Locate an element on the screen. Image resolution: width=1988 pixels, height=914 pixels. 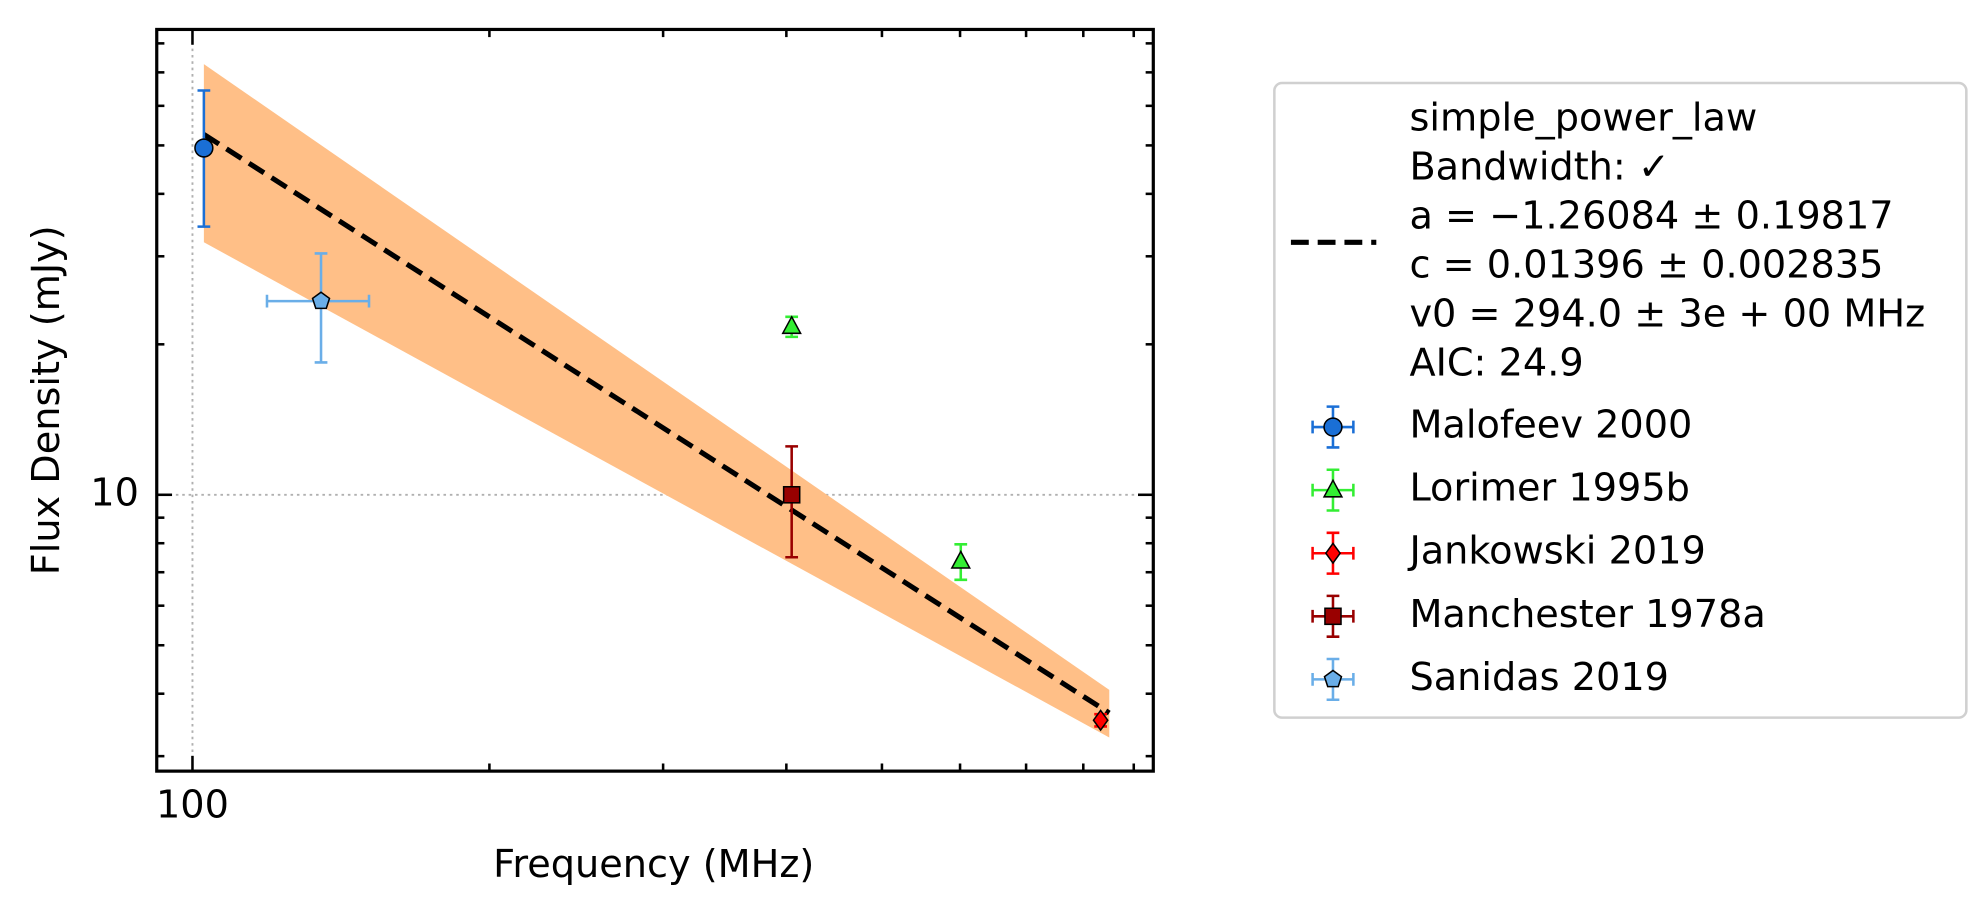
x-axis-label: Frequency (MHz) is located at coordinates (653, 865).